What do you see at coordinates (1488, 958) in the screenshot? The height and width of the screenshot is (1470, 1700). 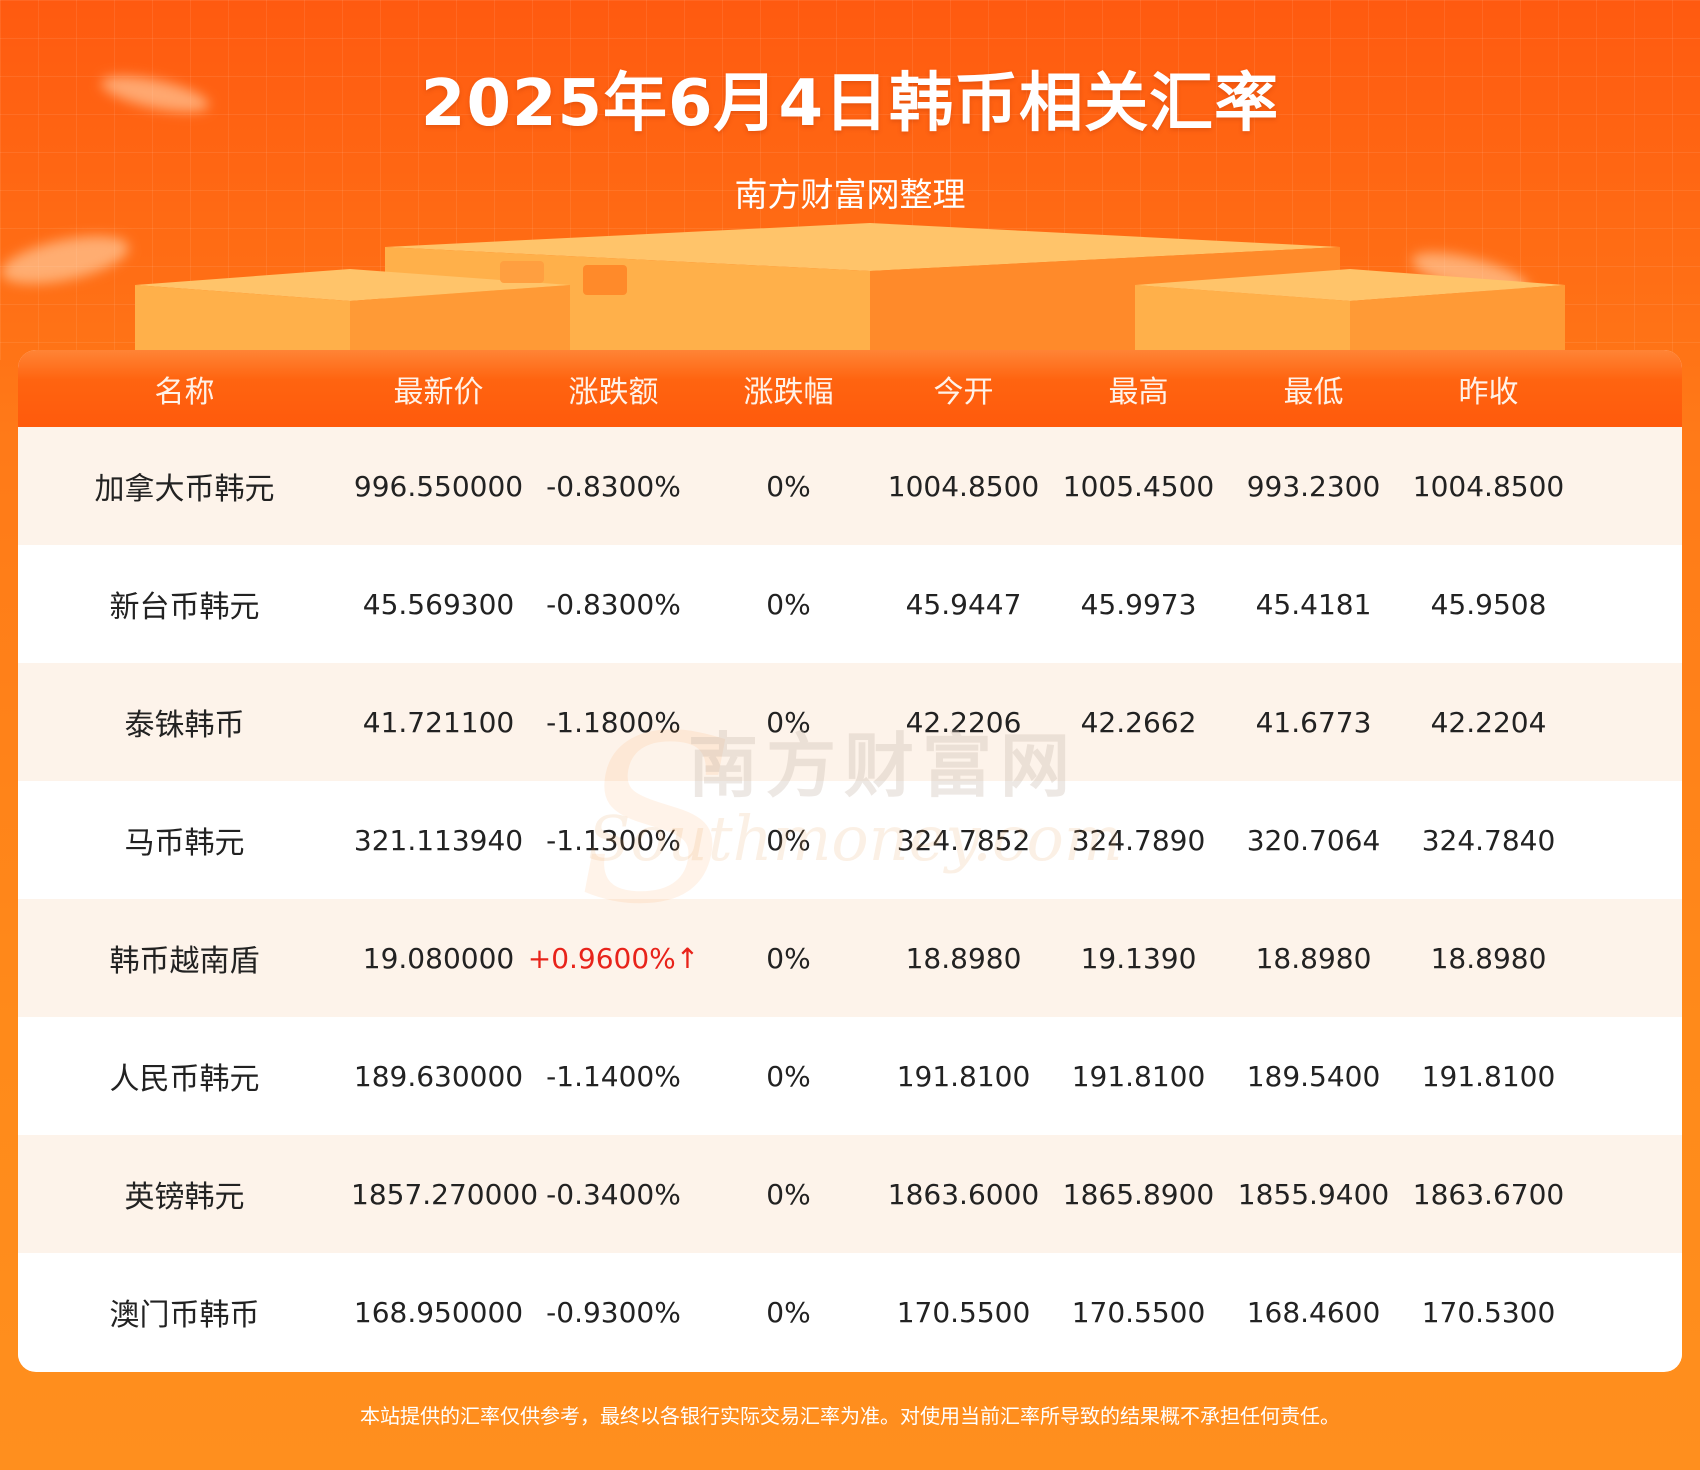 I see `cell-prev-close: 18.8980` at bounding box center [1488, 958].